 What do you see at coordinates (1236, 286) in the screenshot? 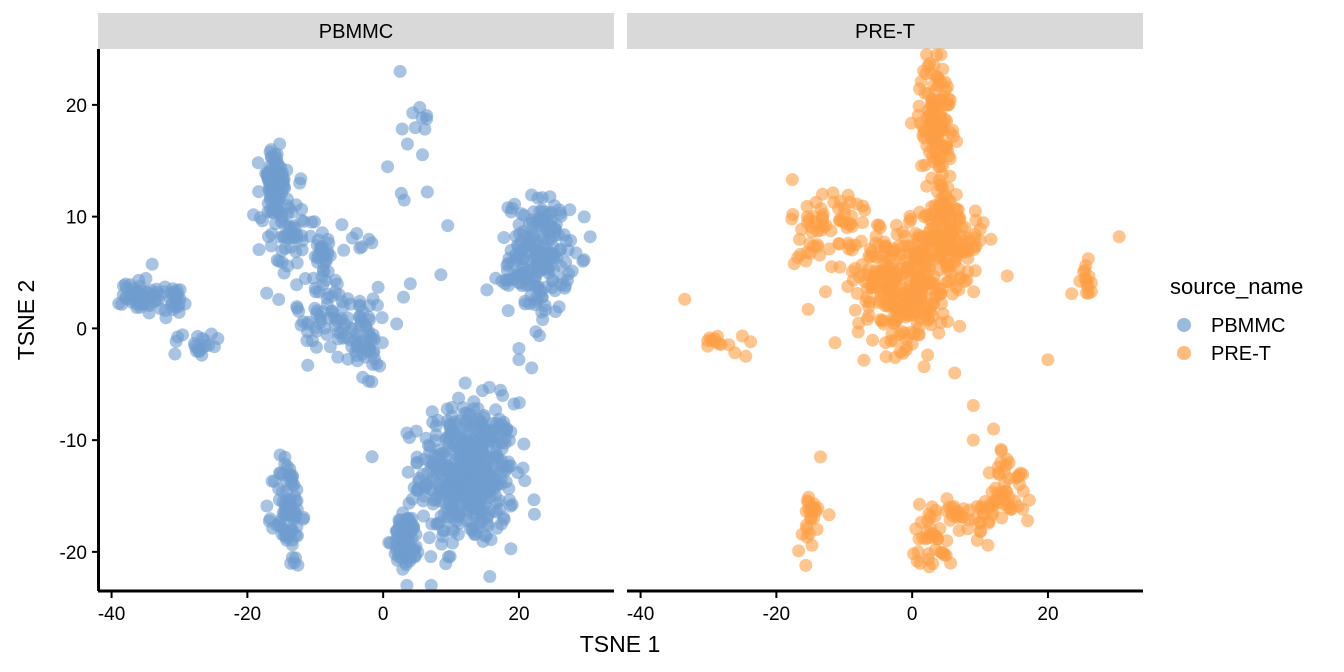
I see `legend-title: source_name` at bounding box center [1236, 286].